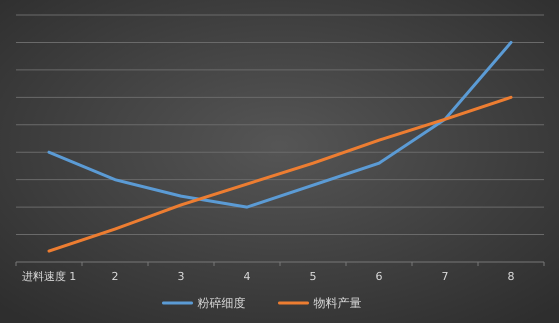  What do you see at coordinates (222, 303) in the screenshot?
I see `legend-label: 粉碎细度` at bounding box center [222, 303].